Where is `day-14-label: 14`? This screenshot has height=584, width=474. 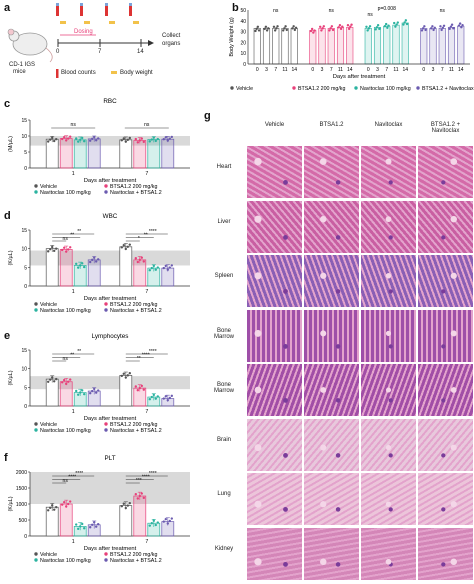 day-14-label: 14 is located at coordinates (140, 52).